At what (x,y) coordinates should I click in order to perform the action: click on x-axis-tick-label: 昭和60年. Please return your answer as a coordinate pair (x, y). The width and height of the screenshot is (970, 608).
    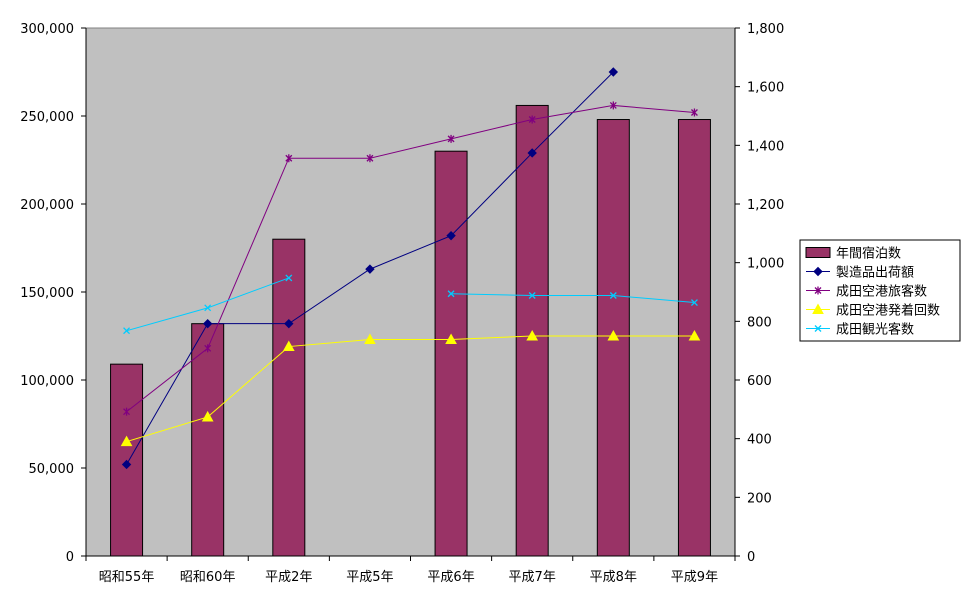
    Looking at the image, I should click on (208, 577).